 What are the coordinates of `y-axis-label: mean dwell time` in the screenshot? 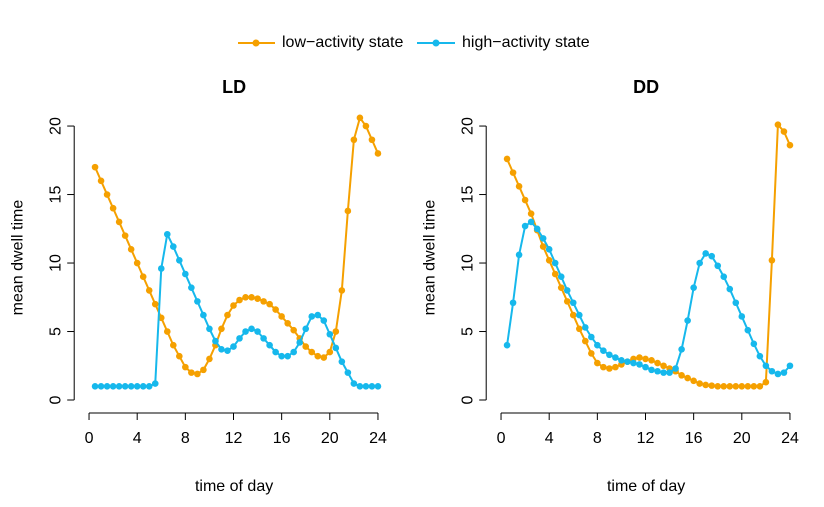 It's located at (17, 258).